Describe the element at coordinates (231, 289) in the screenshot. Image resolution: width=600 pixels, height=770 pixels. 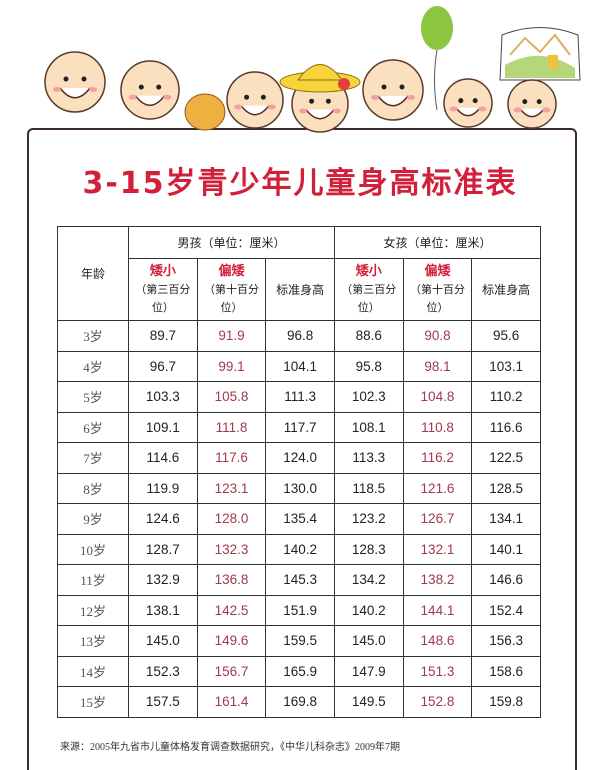
I see `header-boys-below: 偏矮 （第十百分位）` at that location.